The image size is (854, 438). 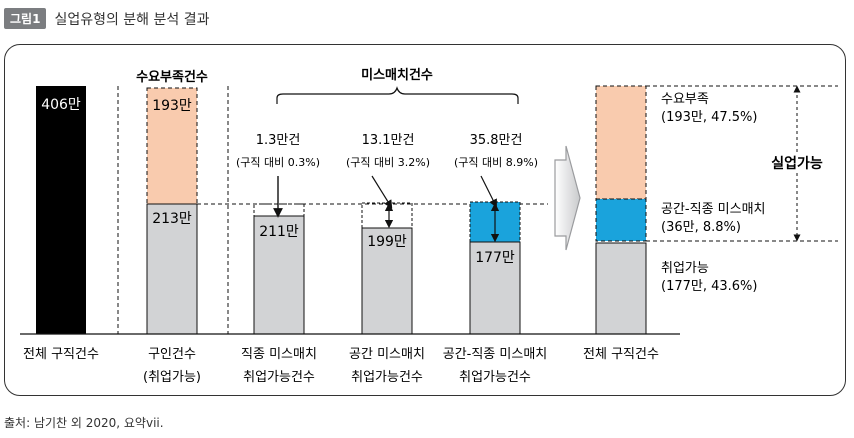 I want to click on figure-tag: 그림1, so click(x=25, y=18).